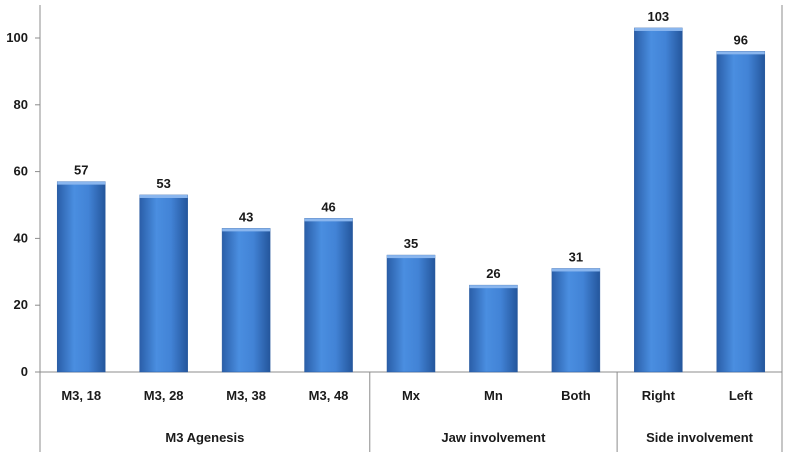 The width and height of the screenshot is (788, 458). I want to click on category-label: Right, so click(659, 395).